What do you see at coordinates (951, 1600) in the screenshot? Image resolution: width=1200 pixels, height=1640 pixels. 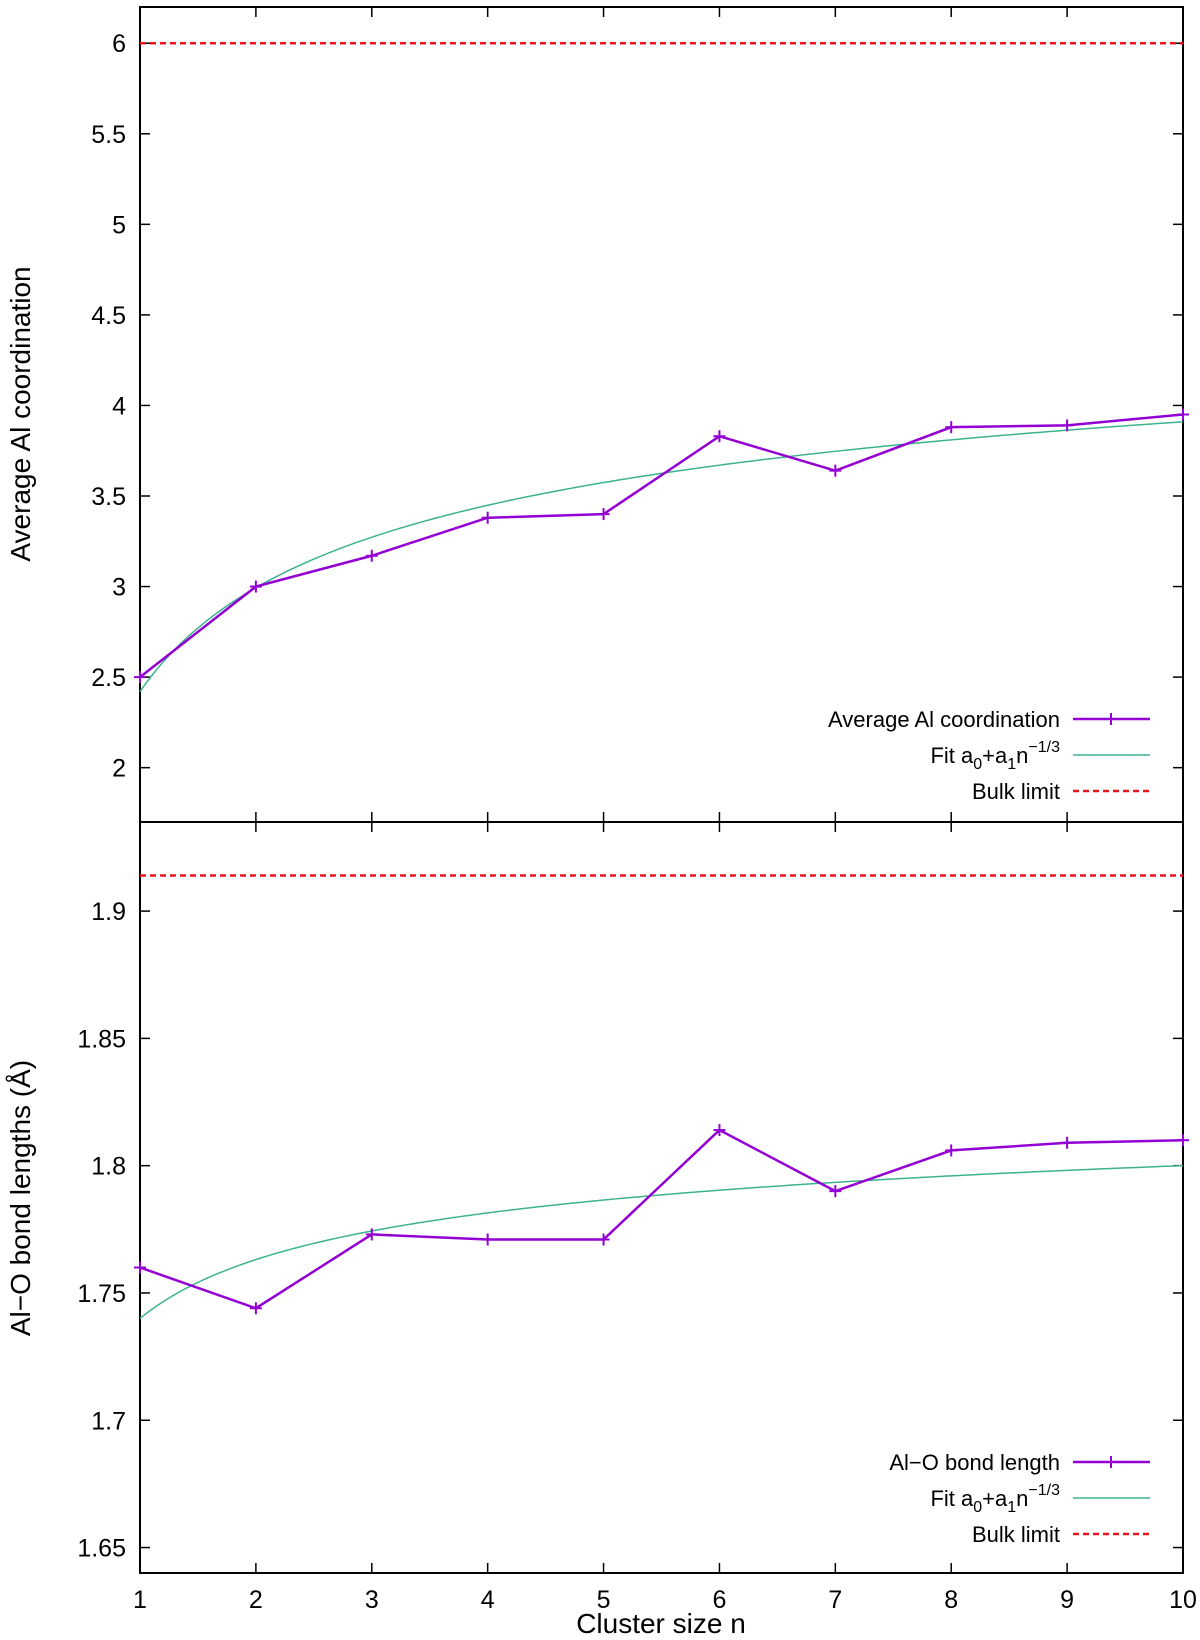 I see `xtick-label: 8` at bounding box center [951, 1600].